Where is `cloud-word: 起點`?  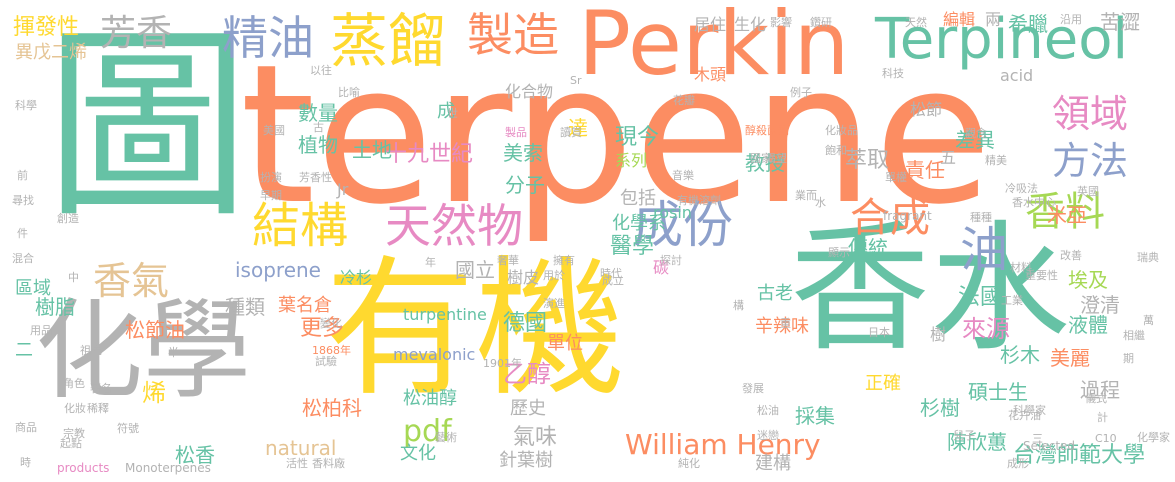
cloud-word: 起點 is located at coordinates (71, 443).